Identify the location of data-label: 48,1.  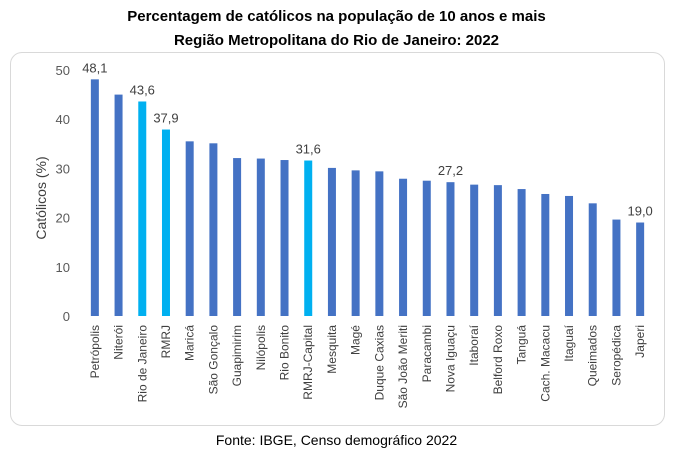
(94, 67).